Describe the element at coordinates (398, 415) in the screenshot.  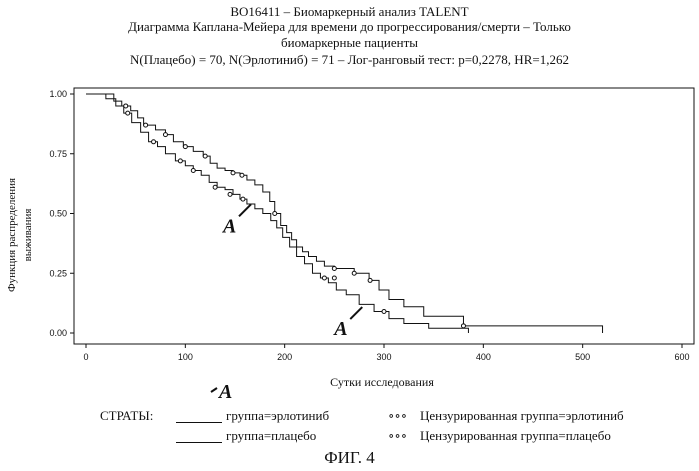
I see `legend-censor-symbol-erlotinib: ∘∘∘` at that location.